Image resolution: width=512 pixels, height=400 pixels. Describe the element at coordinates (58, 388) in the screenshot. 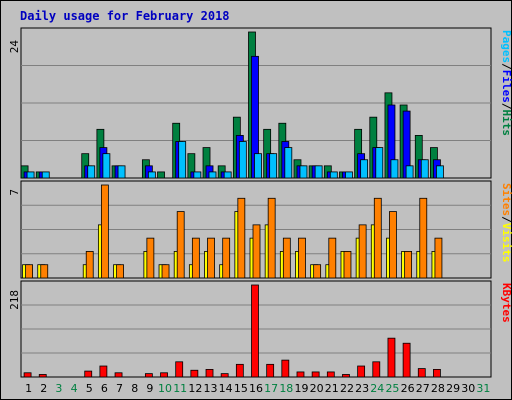

I see `x-tick-label: 3` at that location.